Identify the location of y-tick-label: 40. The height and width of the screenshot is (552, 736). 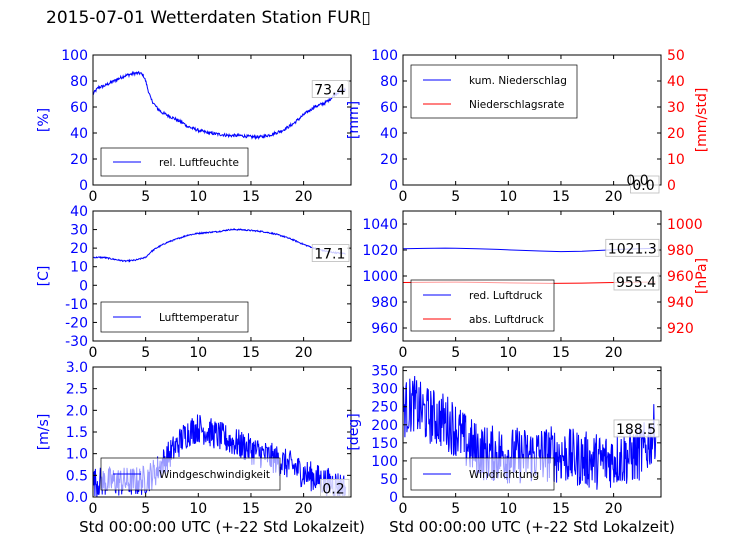
(389, 134).